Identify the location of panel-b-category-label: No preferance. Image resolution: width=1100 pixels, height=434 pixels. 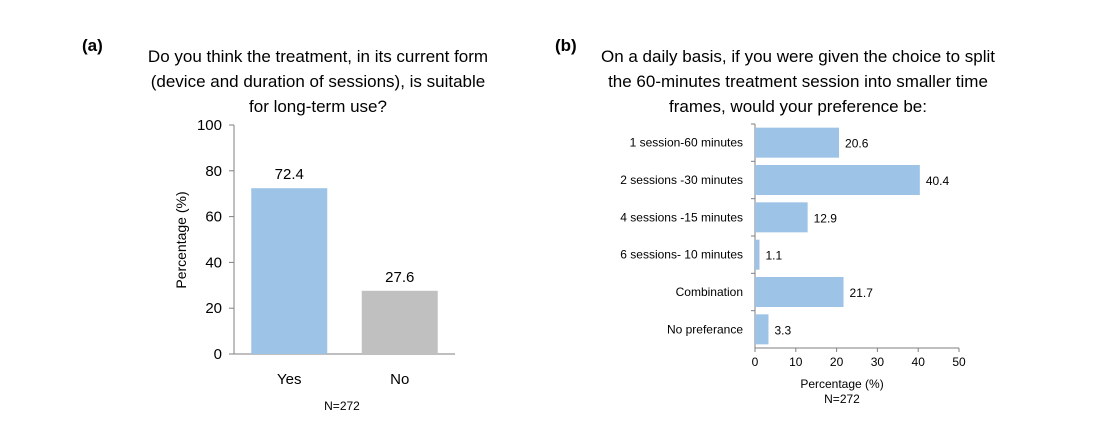
(705, 329).